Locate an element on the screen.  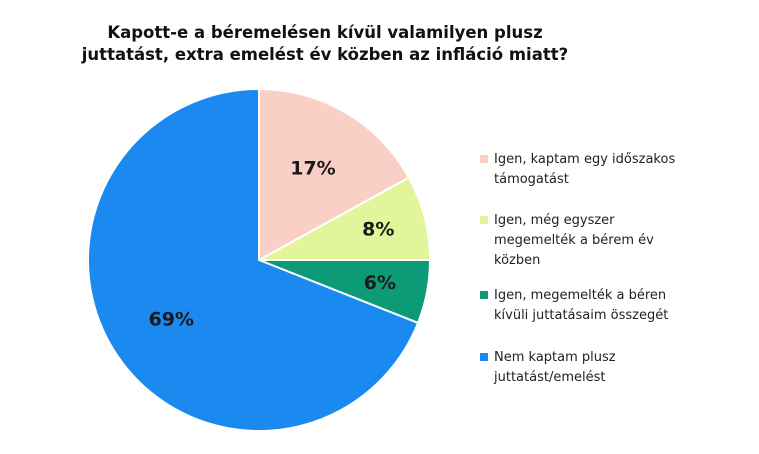
pie-labels: 17% 8% 6% 69% is located at coordinates (273, 244).